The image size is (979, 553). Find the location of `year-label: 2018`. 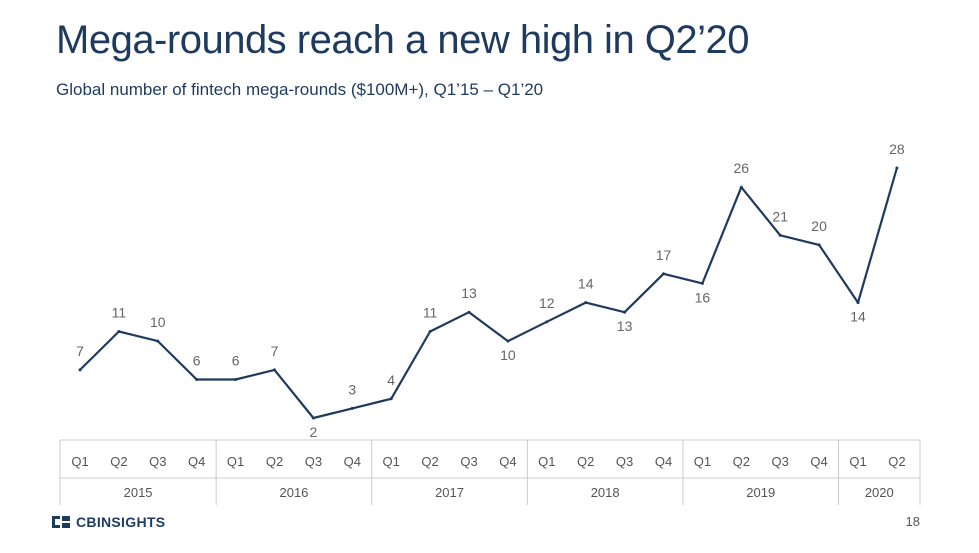

year-label: 2018 is located at coordinates (605, 492).